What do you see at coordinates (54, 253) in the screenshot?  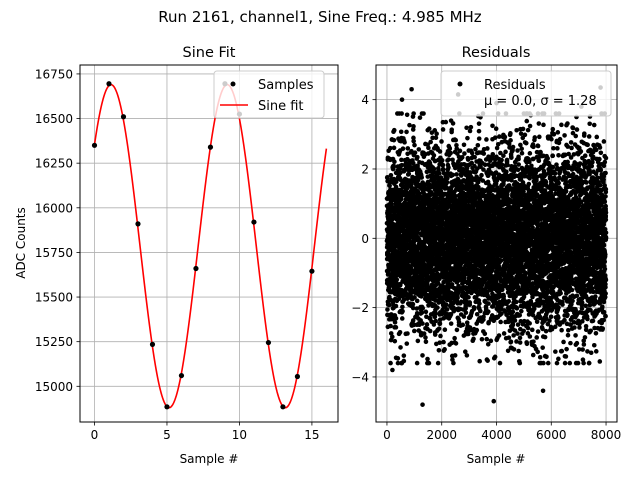 I see `y-tick-label: 15750` at bounding box center [54, 253].